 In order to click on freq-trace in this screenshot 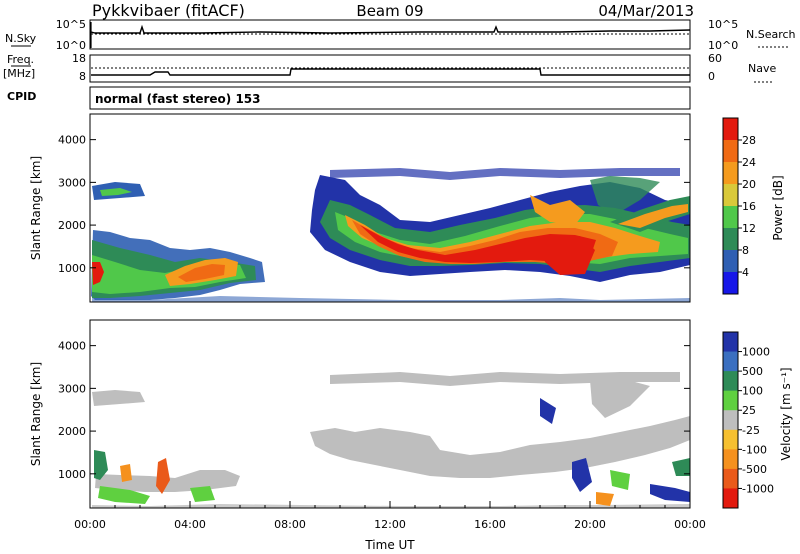, I will do `click(390, 72)`.